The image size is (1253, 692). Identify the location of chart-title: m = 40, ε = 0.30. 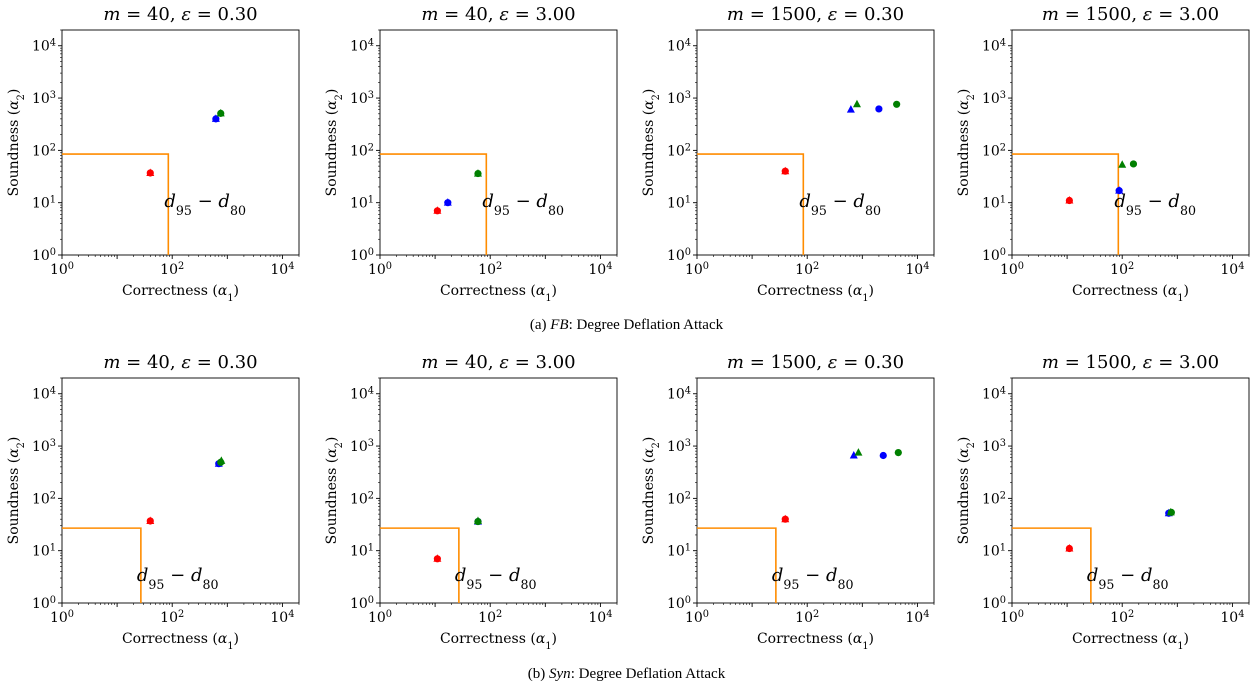
(180, 14).